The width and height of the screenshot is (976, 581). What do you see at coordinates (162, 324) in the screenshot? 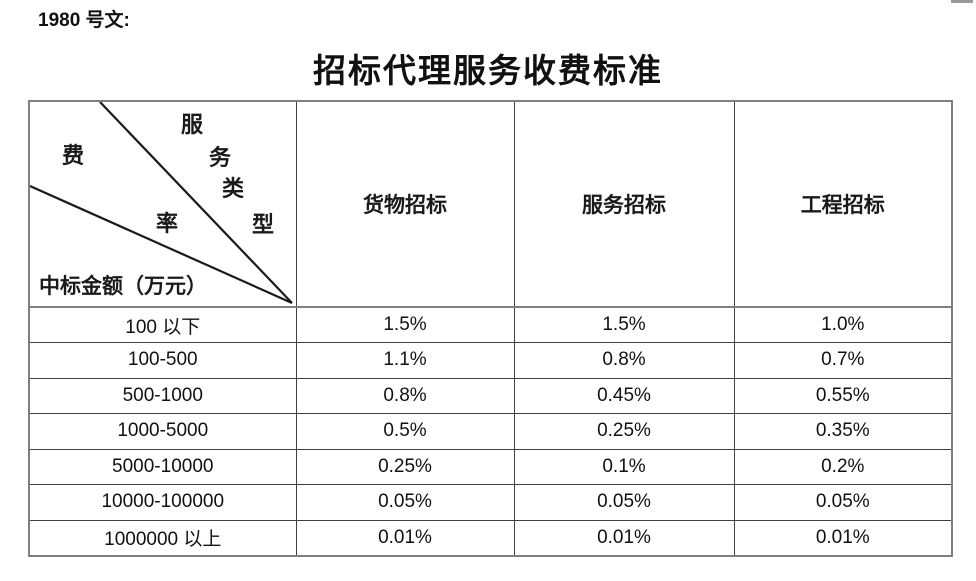
I see `amount-range: 100 以下` at bounding box center [162, 324].